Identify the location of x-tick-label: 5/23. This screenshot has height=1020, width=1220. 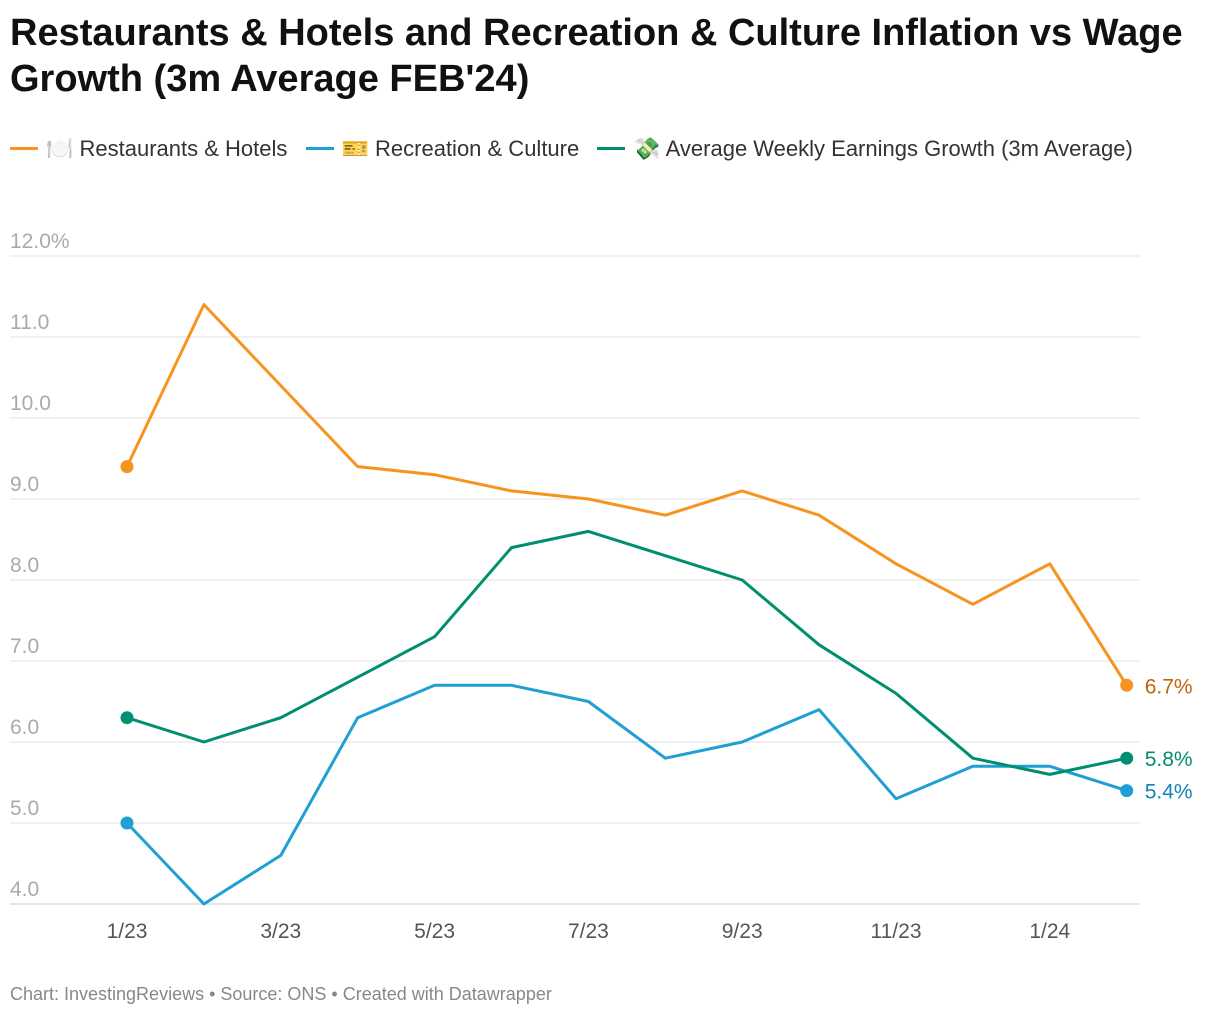
(434, 931).